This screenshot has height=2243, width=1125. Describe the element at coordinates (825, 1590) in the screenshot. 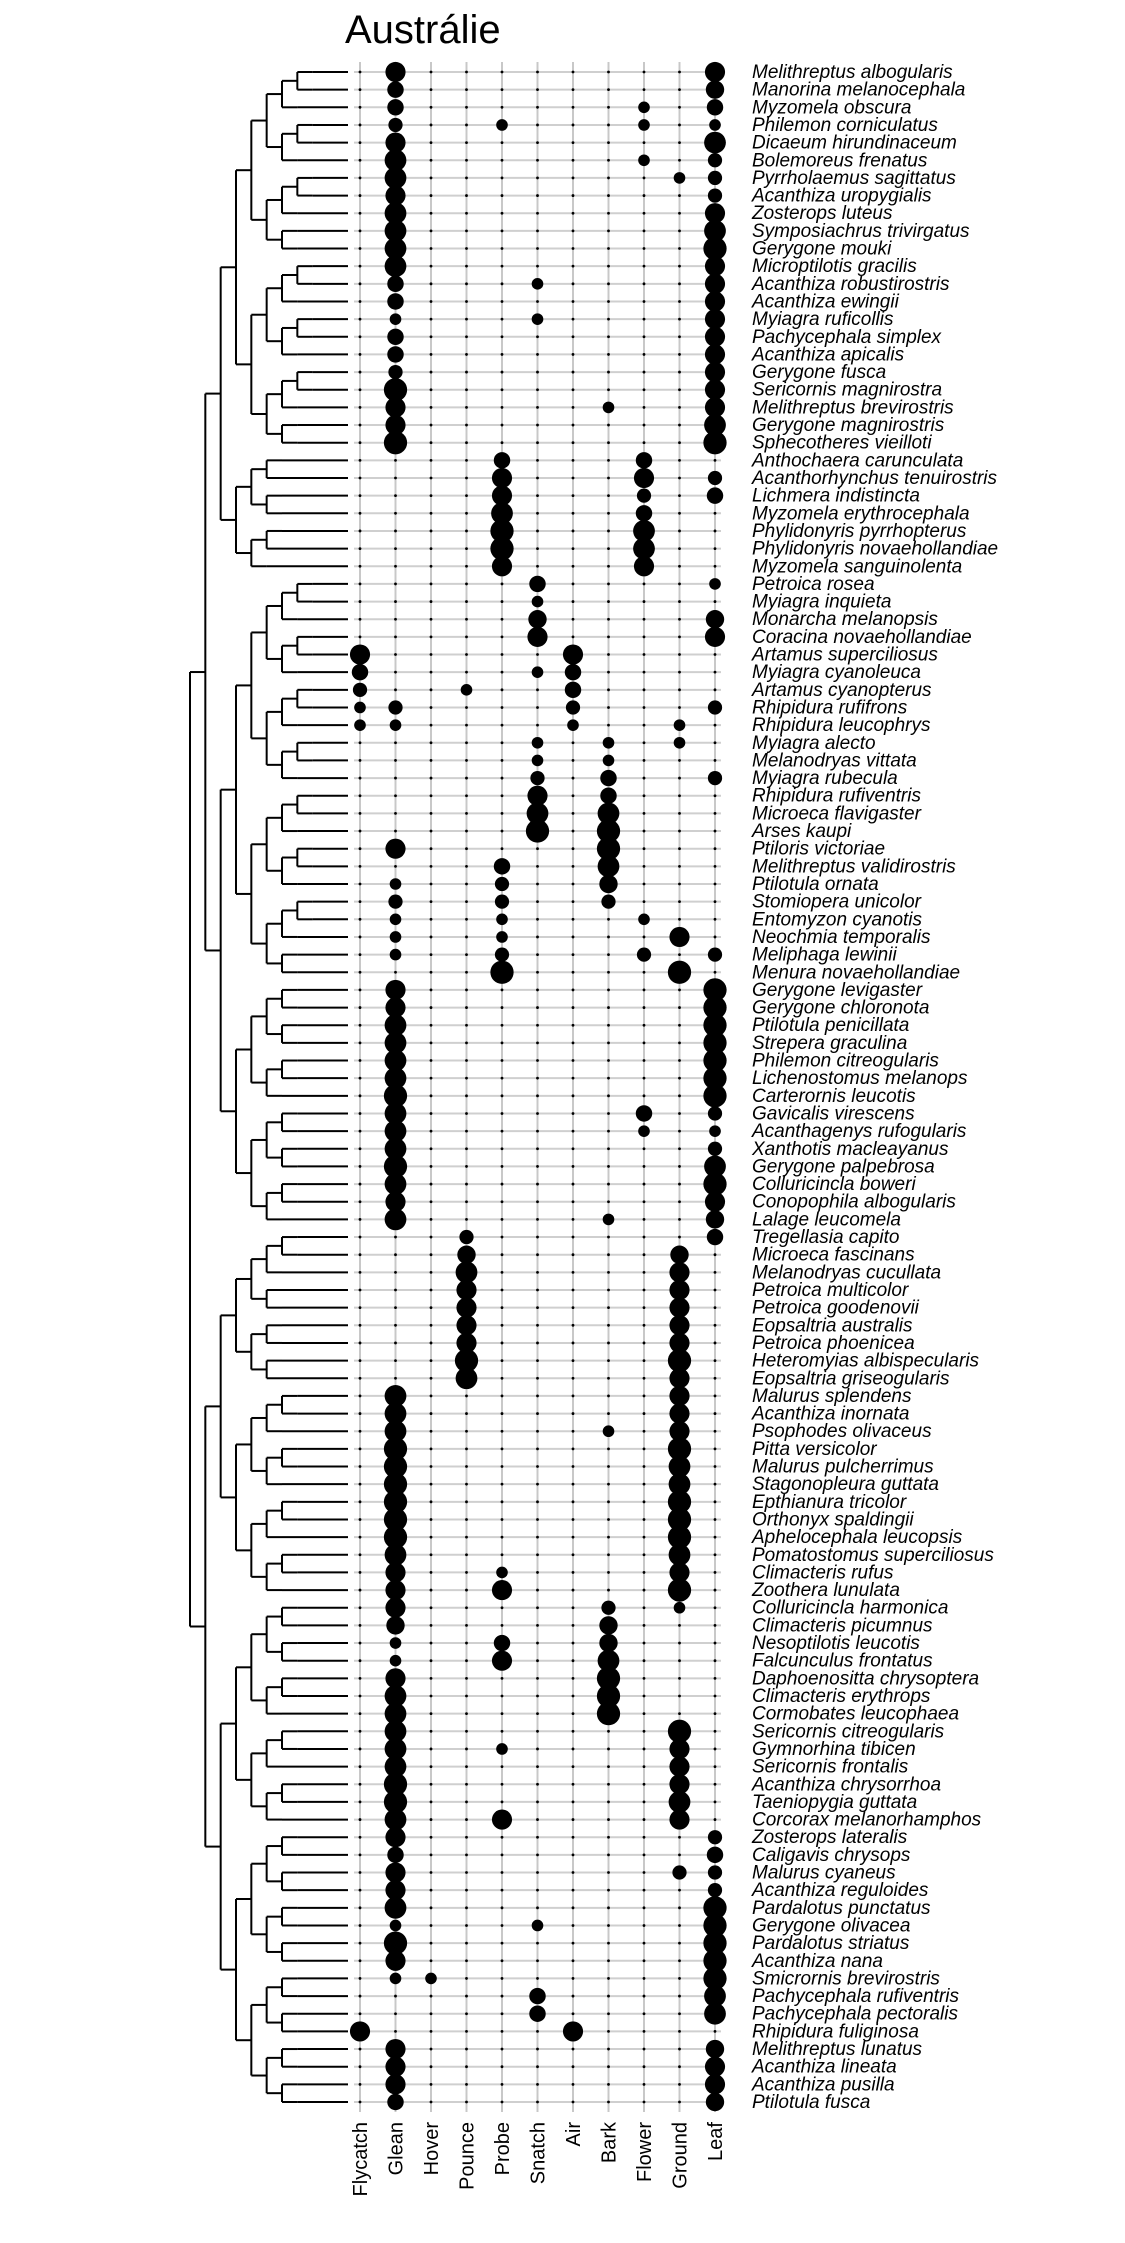

I see `species-label: Zoothera lunulata` at that location.